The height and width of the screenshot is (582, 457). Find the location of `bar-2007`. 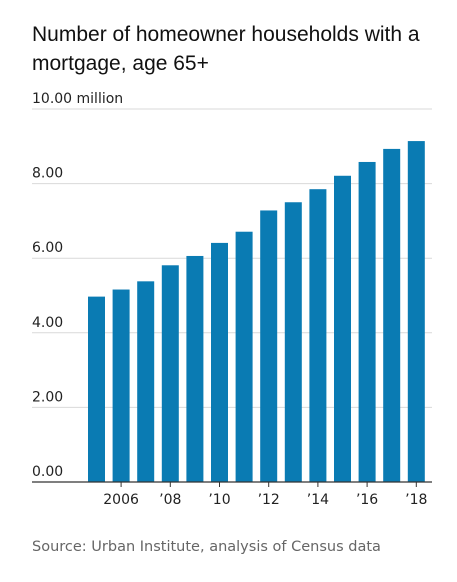

bar-2007 is located at coordinates (146, 381).